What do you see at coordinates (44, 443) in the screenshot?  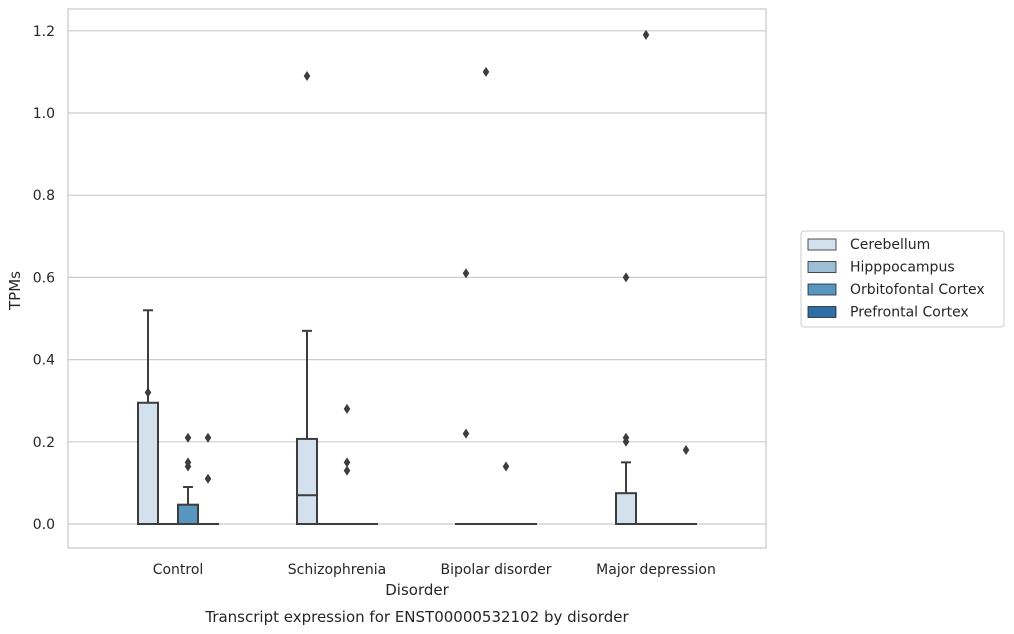 I see `y-tick-label: 0.2` at bounding box center [44, 443].